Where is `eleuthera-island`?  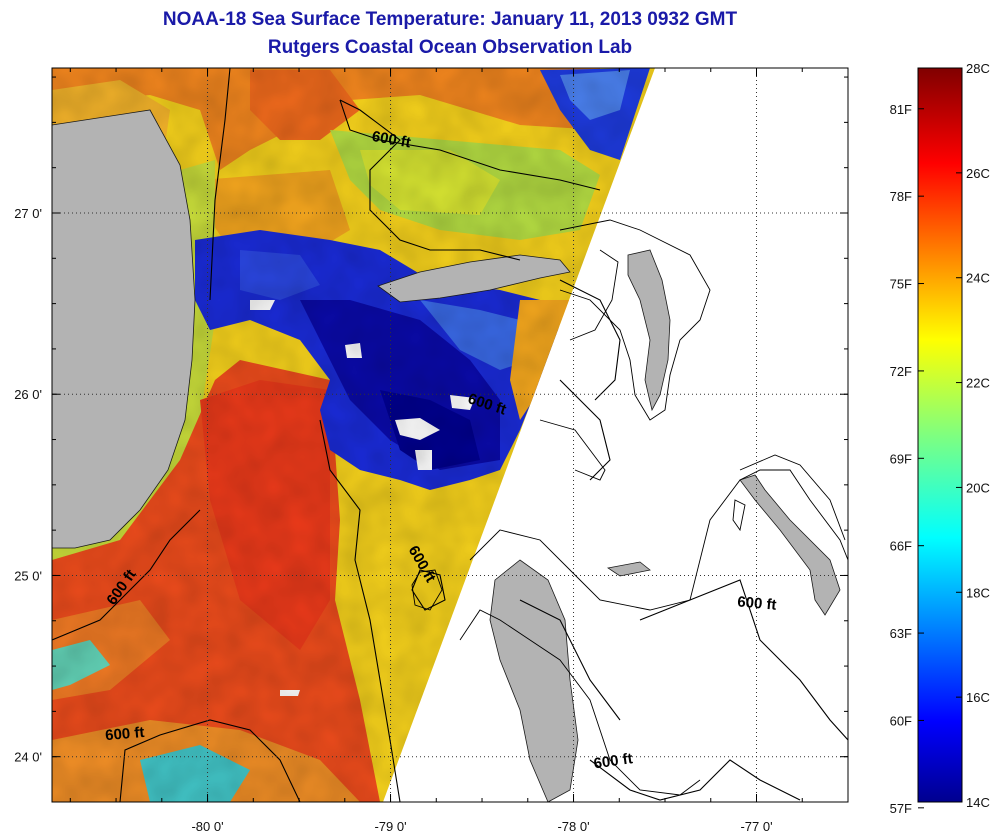
eleuthera-island is located at coordinates (790, 545).